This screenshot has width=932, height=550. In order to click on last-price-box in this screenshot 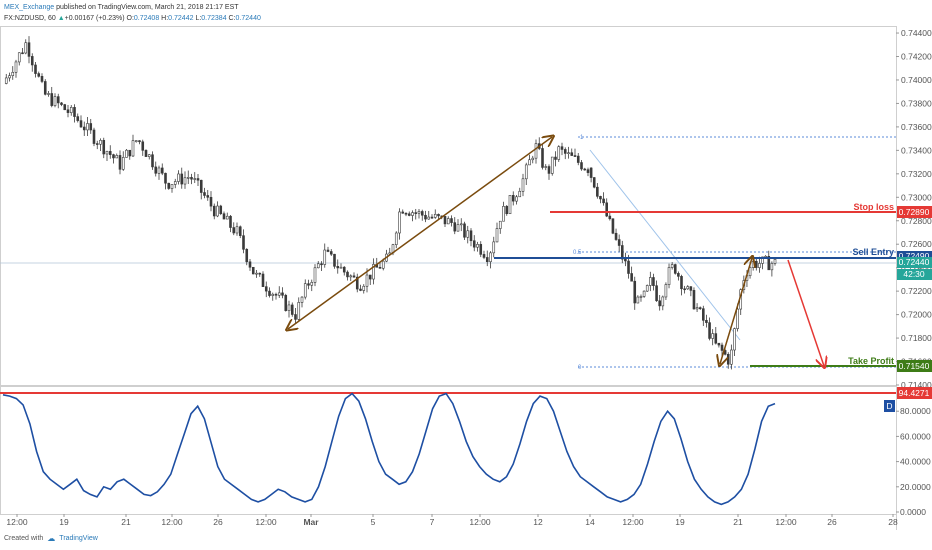, I will do `click(914, 262)`.